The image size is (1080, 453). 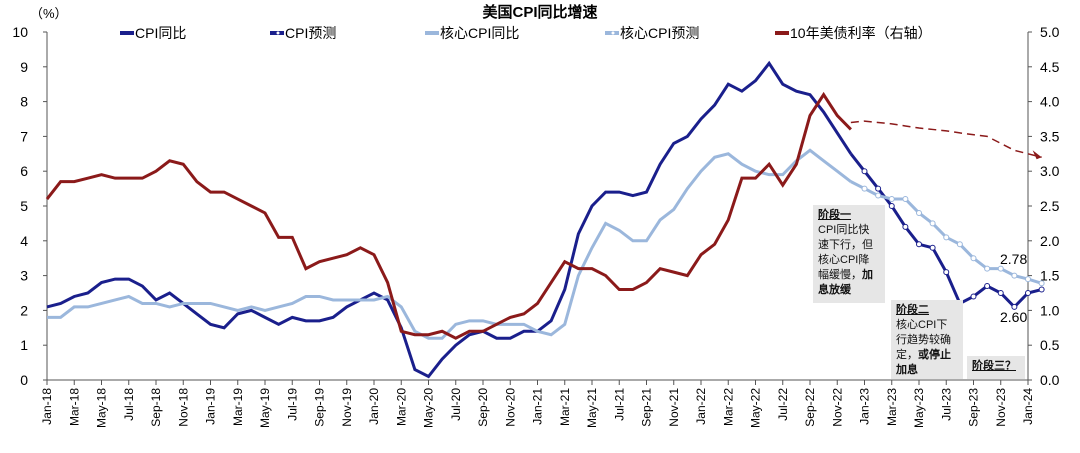 I want to click on stage-1-title: 阶段一, so click(x=834, y=215).